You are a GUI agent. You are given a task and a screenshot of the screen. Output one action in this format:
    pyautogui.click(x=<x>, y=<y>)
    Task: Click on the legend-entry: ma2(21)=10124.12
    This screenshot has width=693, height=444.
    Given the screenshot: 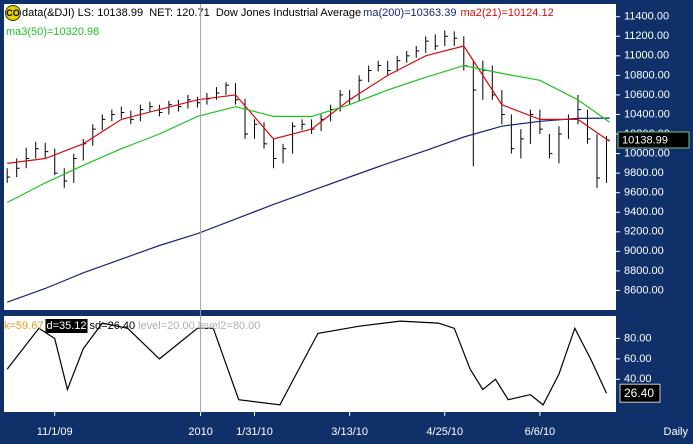 What is the action you would take?
    pyautogui.click(x=506, y=13)
    